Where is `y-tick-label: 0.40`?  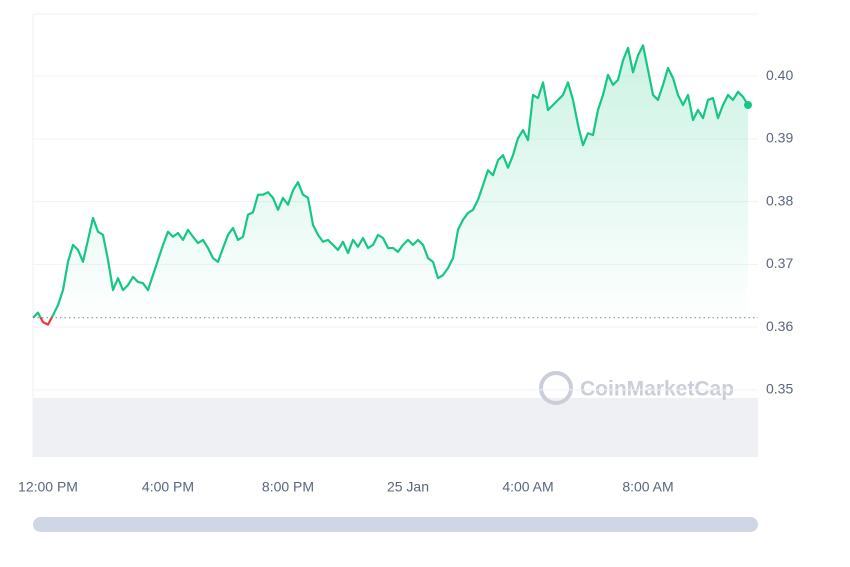 y-tick-label: 0.40 is located at coordinates (779, 75).